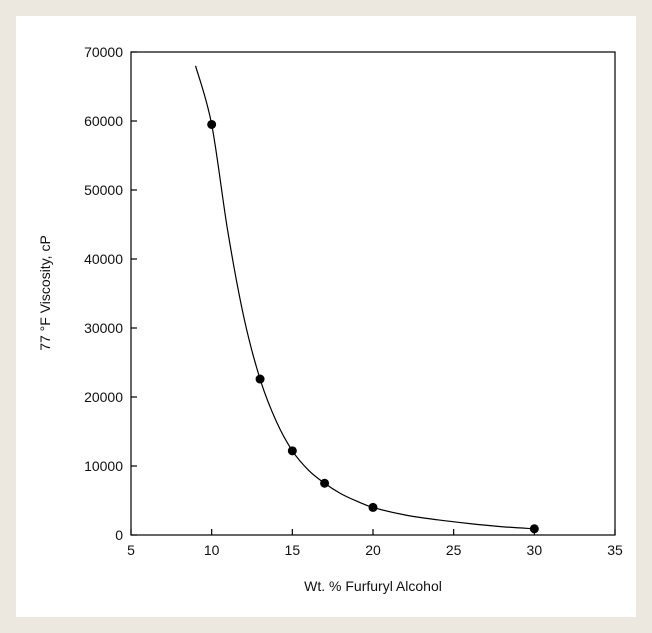 The height and width of the screenshot is (633, 652). I want to click on x-tick-label: 20, so click(373, 550).